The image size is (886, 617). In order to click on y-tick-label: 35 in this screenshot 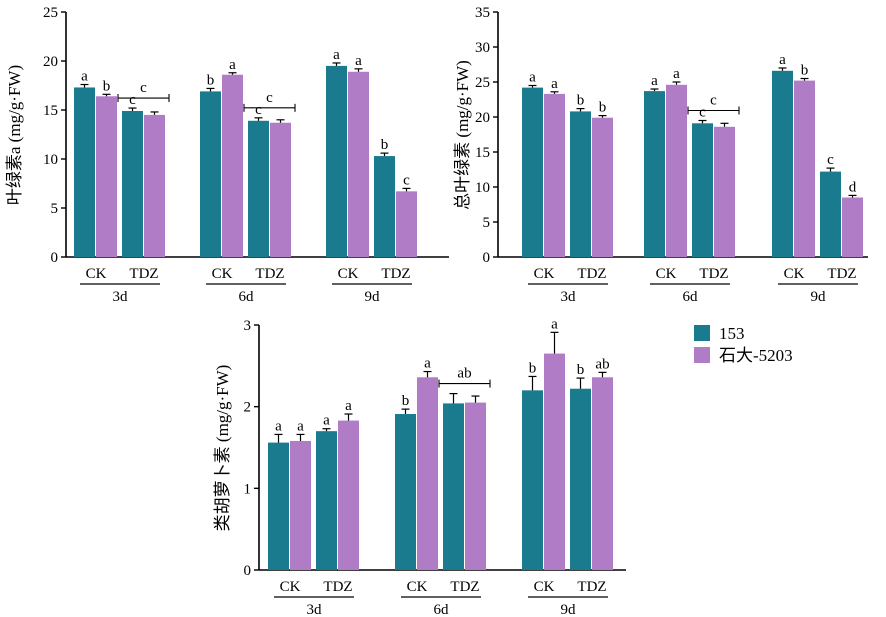, I will do `click(482, 13)`.